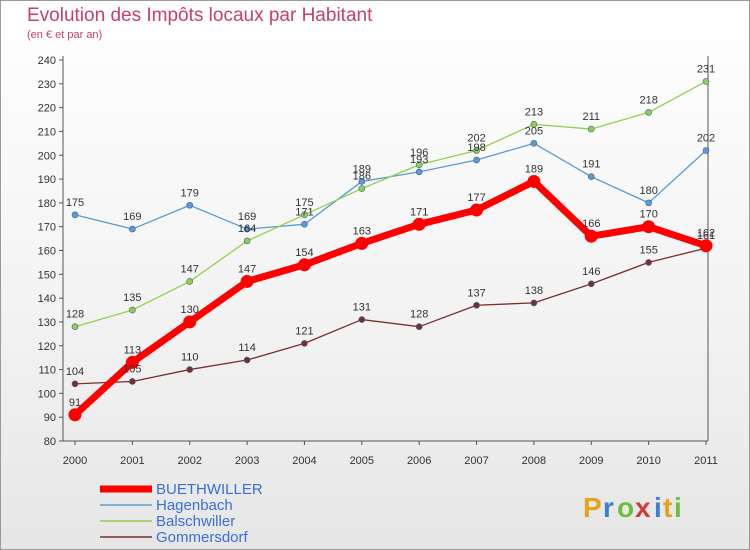 The image size is (750, 550). I want to click on y-tick-label: 220, so click(47, 109).